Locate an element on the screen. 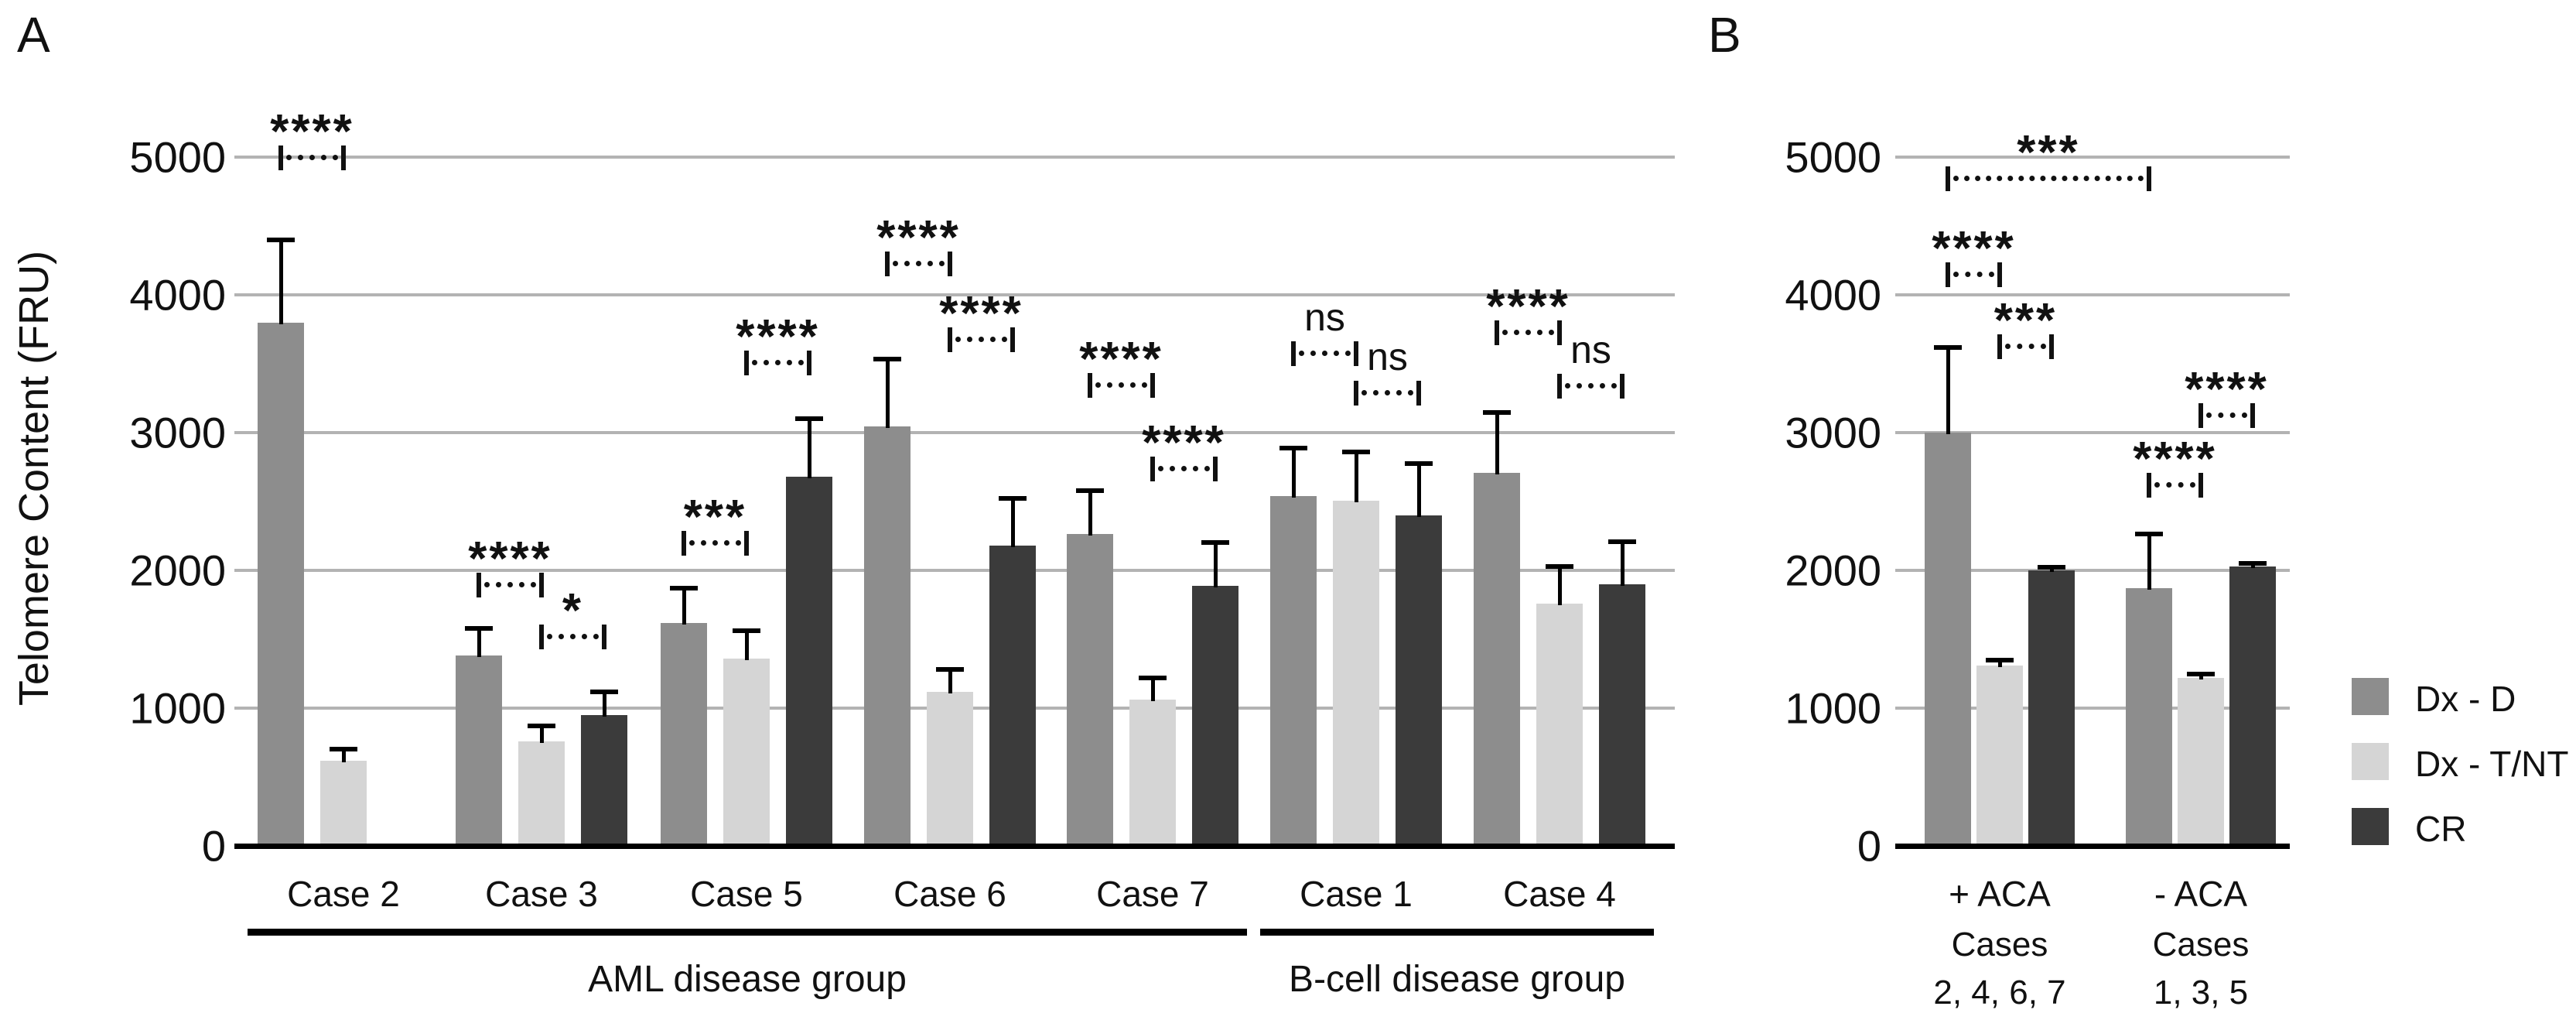 The image size is (2576, 1020). sig-a-7-dots is located at coordinates (1121, 385).